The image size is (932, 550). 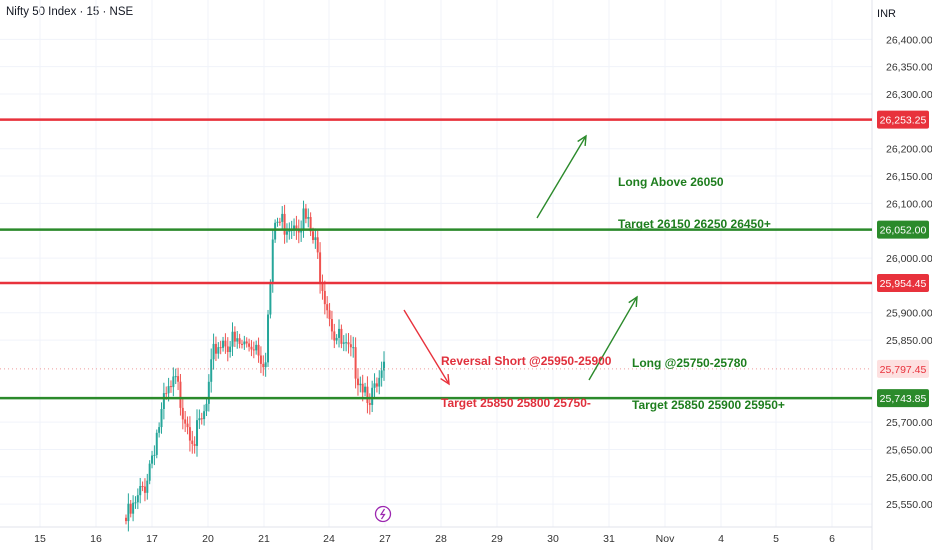 I want to click on y-tick-label: 26,300.00, so click(x=909, y=95).